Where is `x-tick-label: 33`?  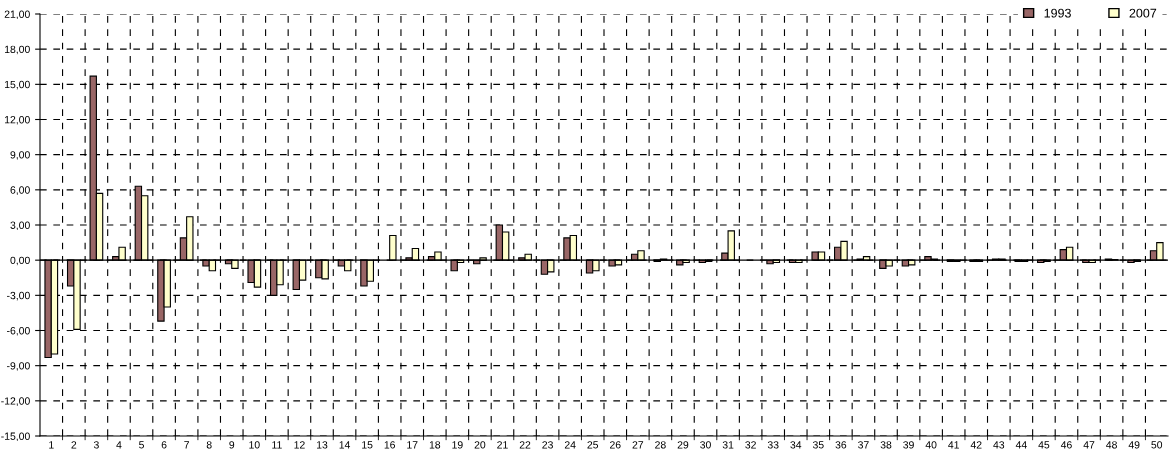 x-tick-label: 33 is located at coordinates (773, 445).